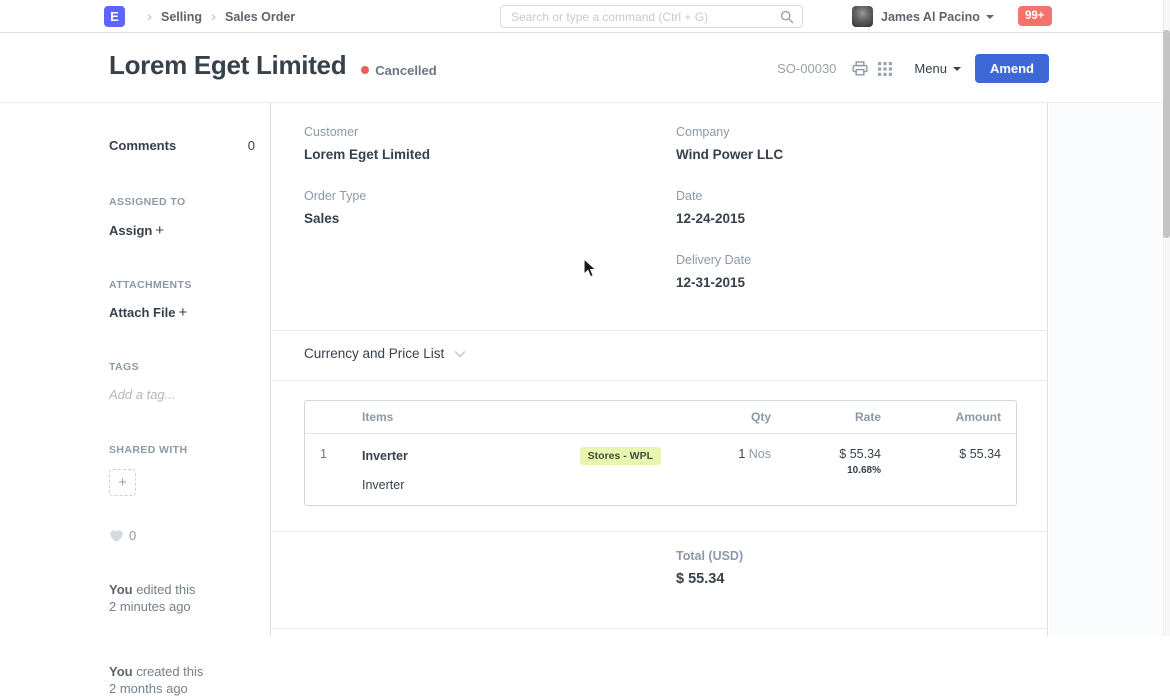 This screenshot has height=697, width=1170. What do you see at coordinates (150, 606) in the screenshot?
I see `history-when: 2 minutes ago` at bounding box center [150, 606].